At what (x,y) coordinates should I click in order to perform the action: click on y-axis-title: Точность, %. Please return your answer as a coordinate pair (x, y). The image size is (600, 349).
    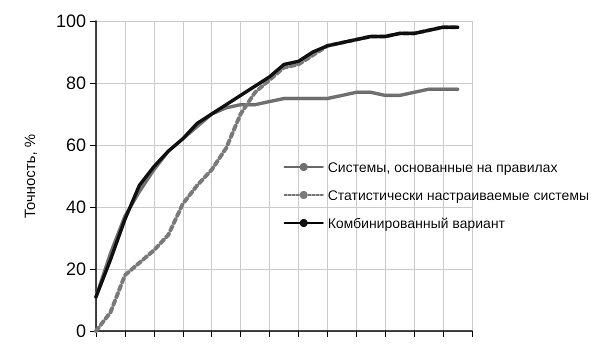
    Looking at the image, I should click on (30, 176).